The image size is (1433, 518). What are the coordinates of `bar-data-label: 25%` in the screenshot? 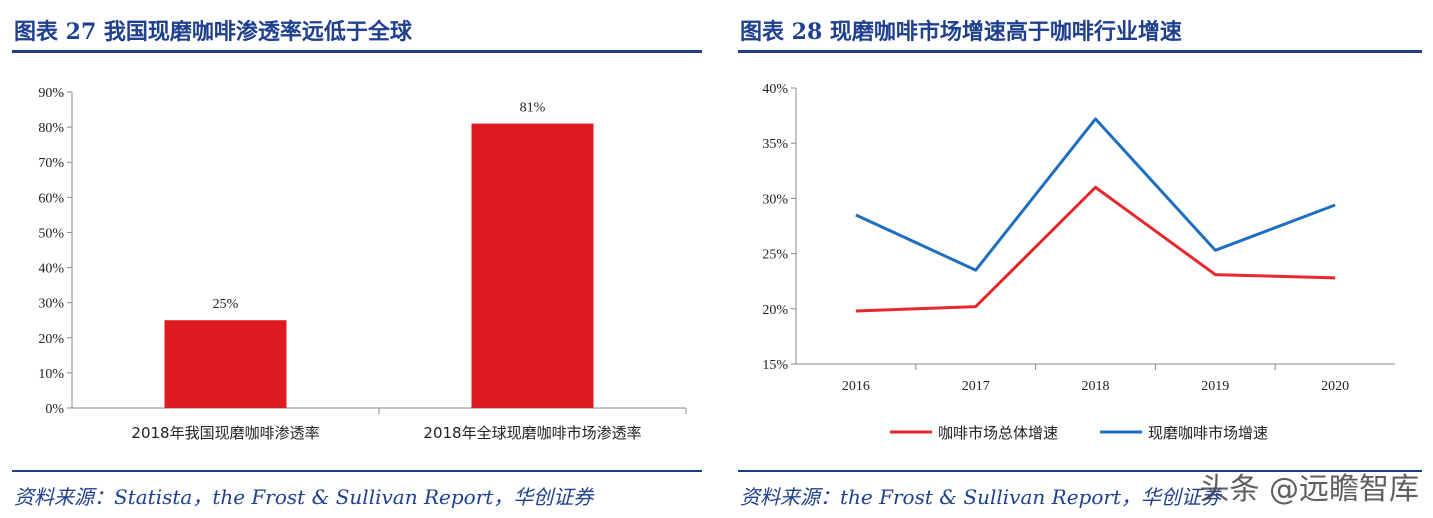 It's located at (226, 304).